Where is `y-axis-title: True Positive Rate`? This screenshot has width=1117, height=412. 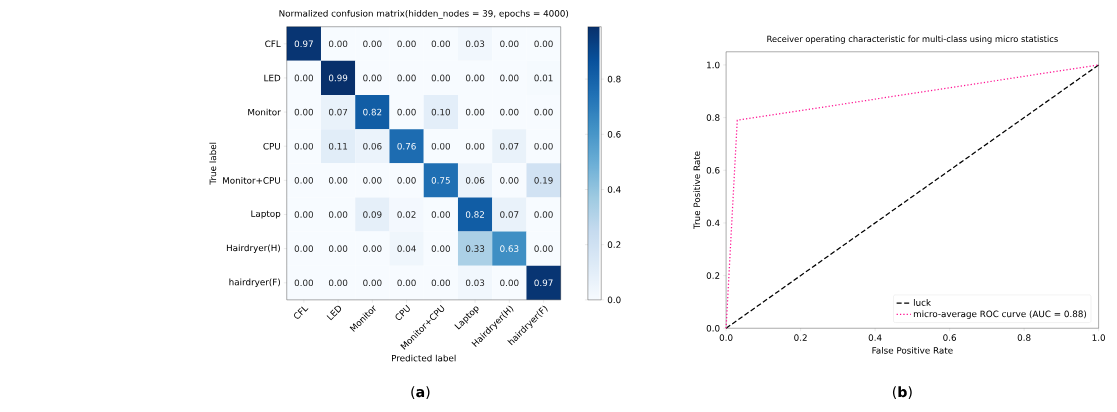
y-axis-title: True Positive Rate is located at coordinates (697, 190).